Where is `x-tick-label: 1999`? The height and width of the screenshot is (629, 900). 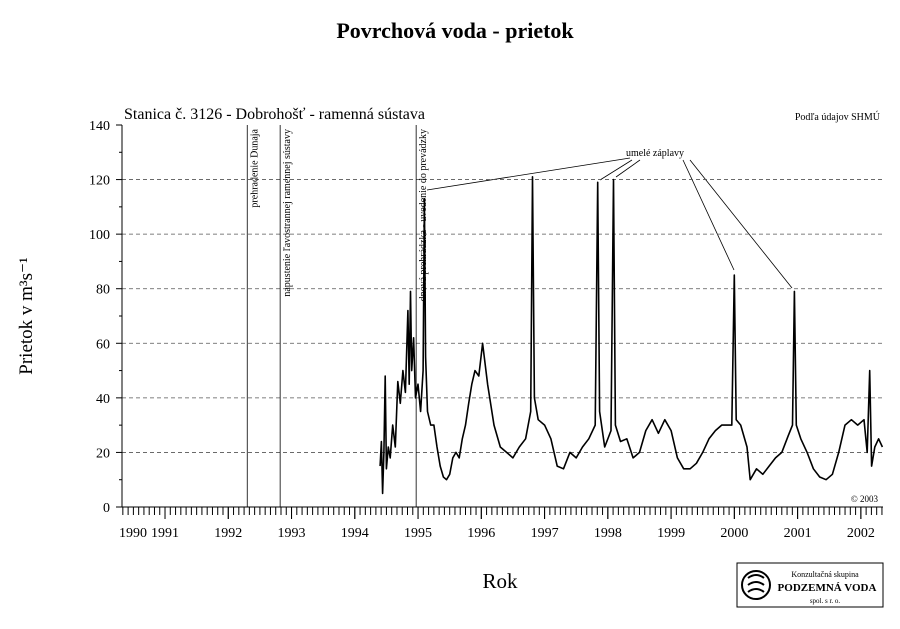
x-tick-label: 1999 is located at coordinates (671, 533).